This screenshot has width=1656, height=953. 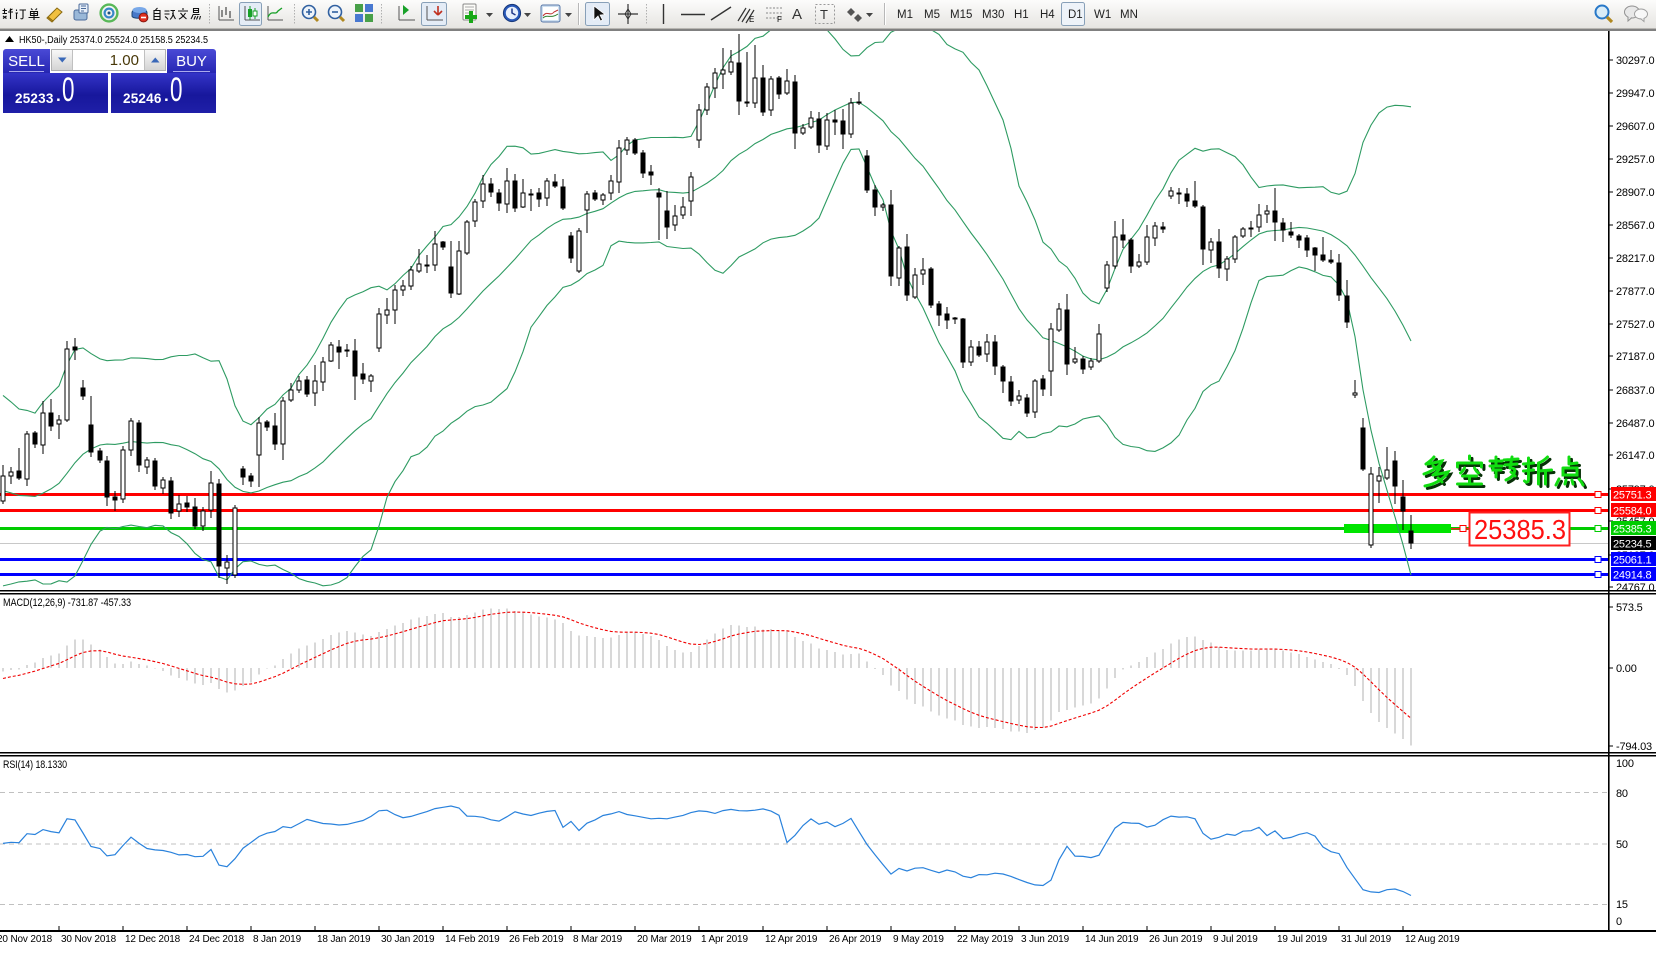 I want to click on svg-text: 19 Jul 2019, so click(x=1302, y=939).